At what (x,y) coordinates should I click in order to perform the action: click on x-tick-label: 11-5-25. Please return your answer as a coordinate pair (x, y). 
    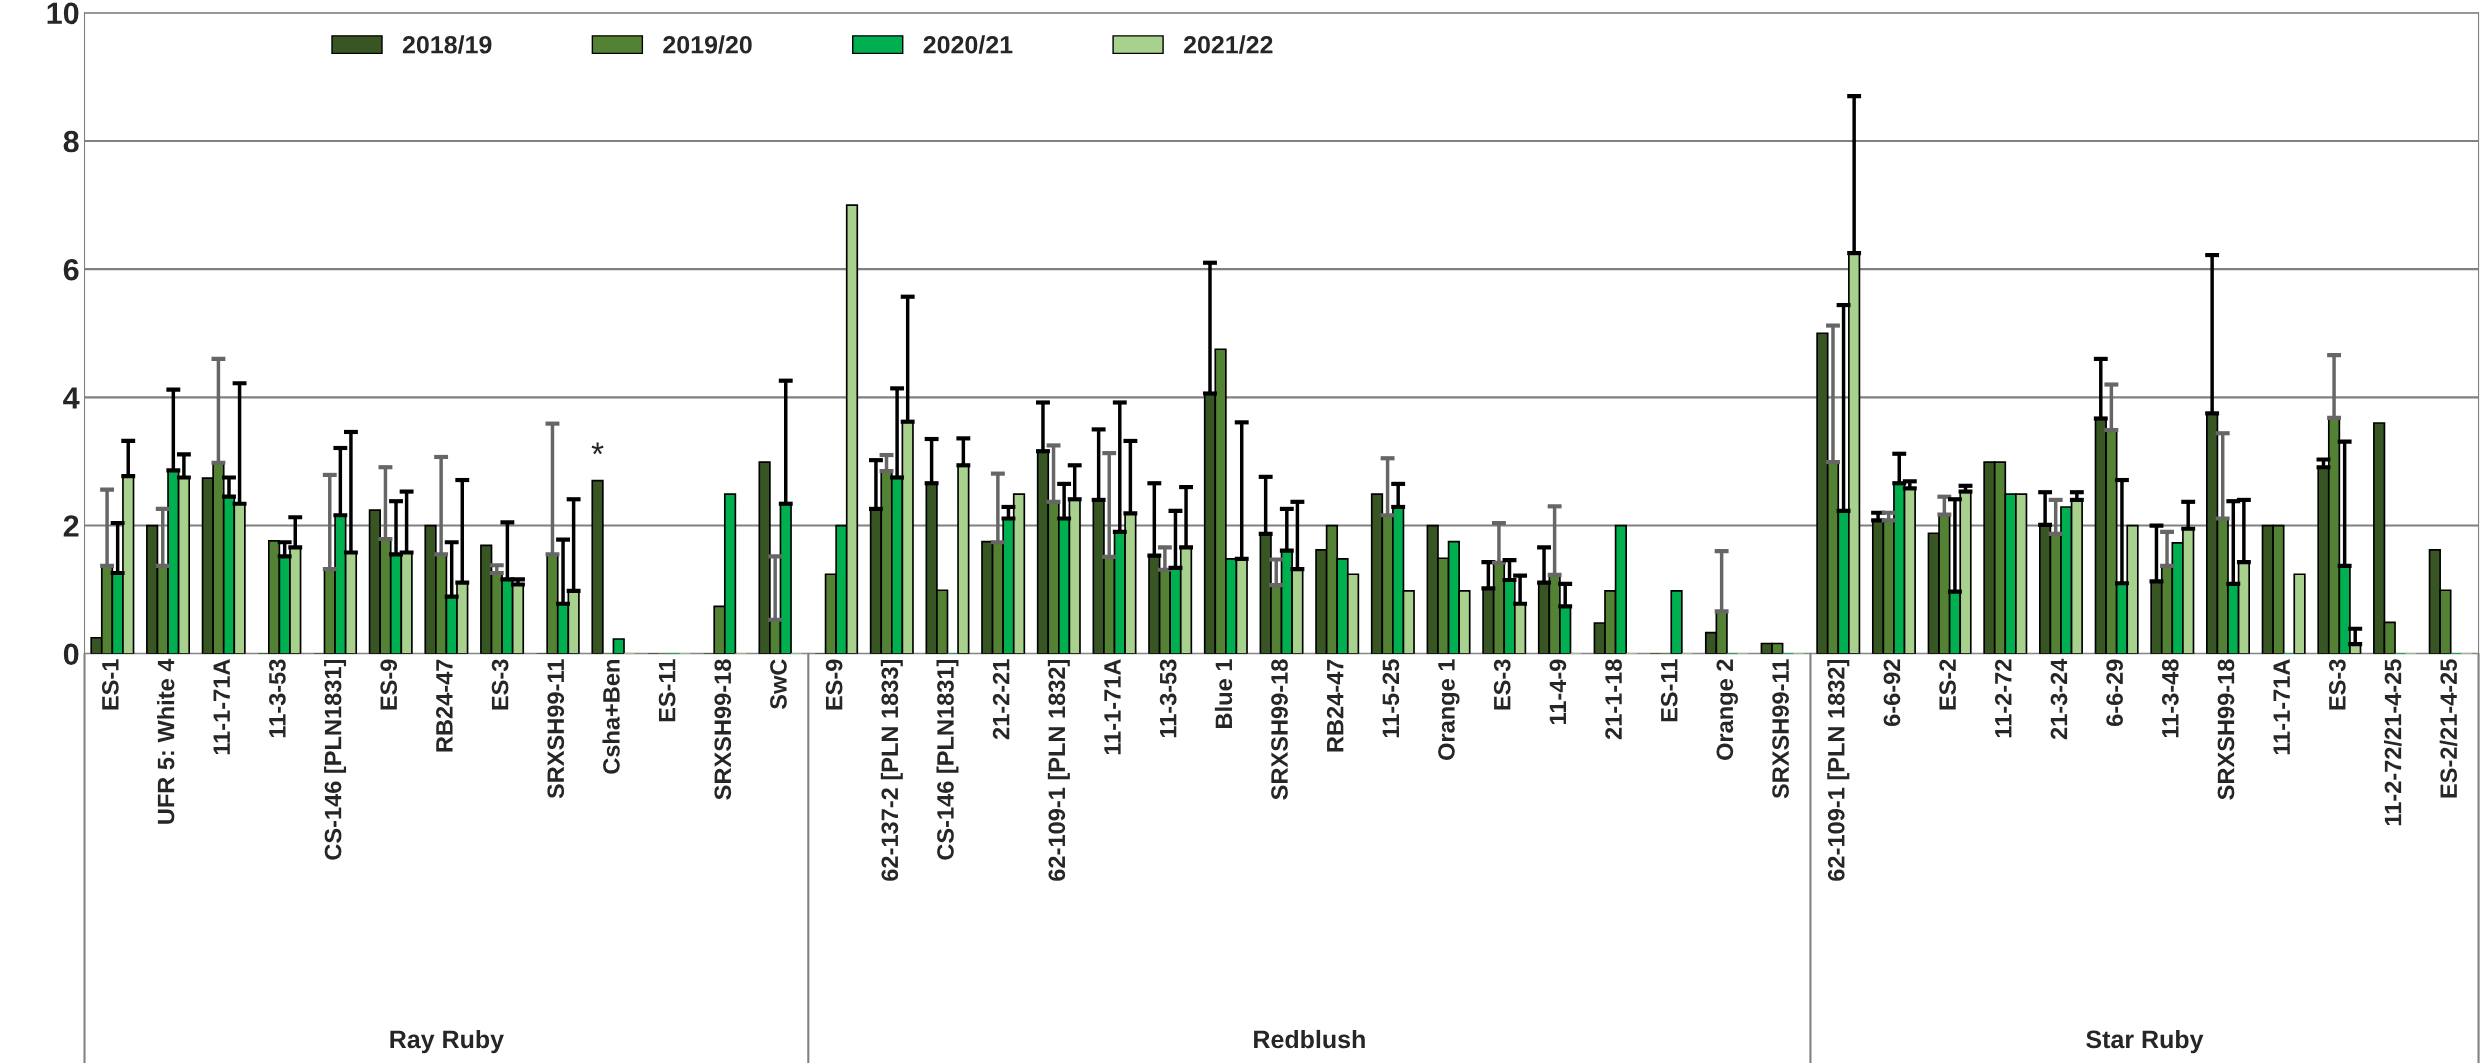
    Looking at the image, I should click on (1391, 698).